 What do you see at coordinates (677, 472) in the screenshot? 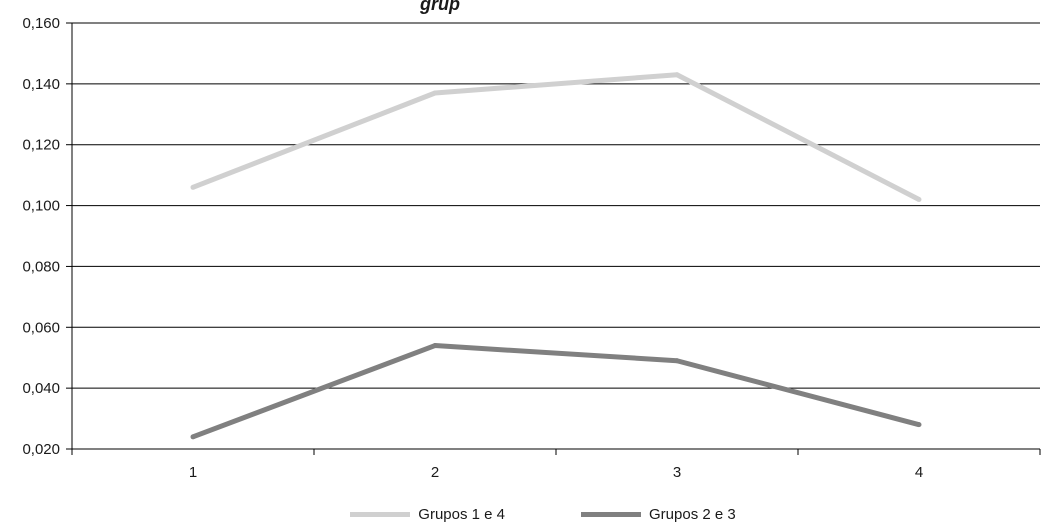
I see `x-tick-label: 3` at bounding box center [677, 472].